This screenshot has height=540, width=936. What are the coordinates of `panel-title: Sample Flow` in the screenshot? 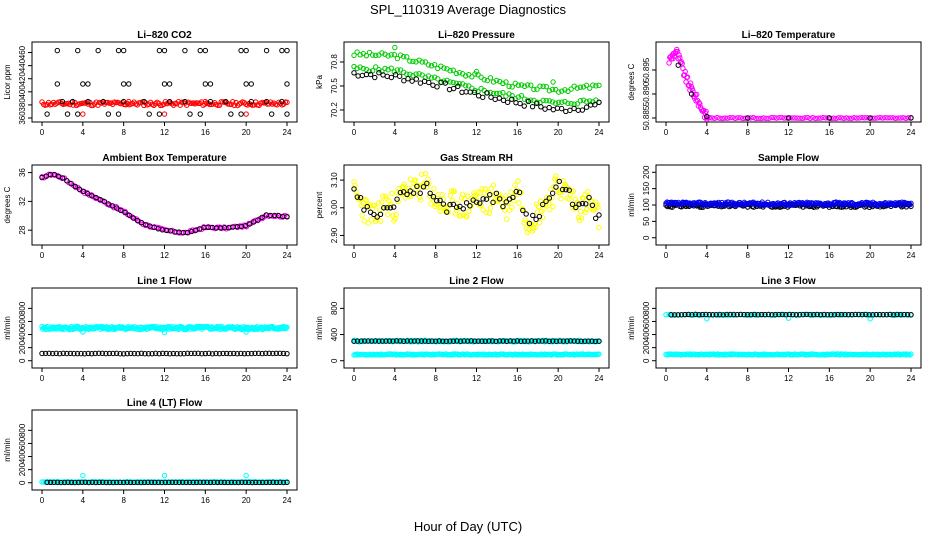 It's located at (788, 158).